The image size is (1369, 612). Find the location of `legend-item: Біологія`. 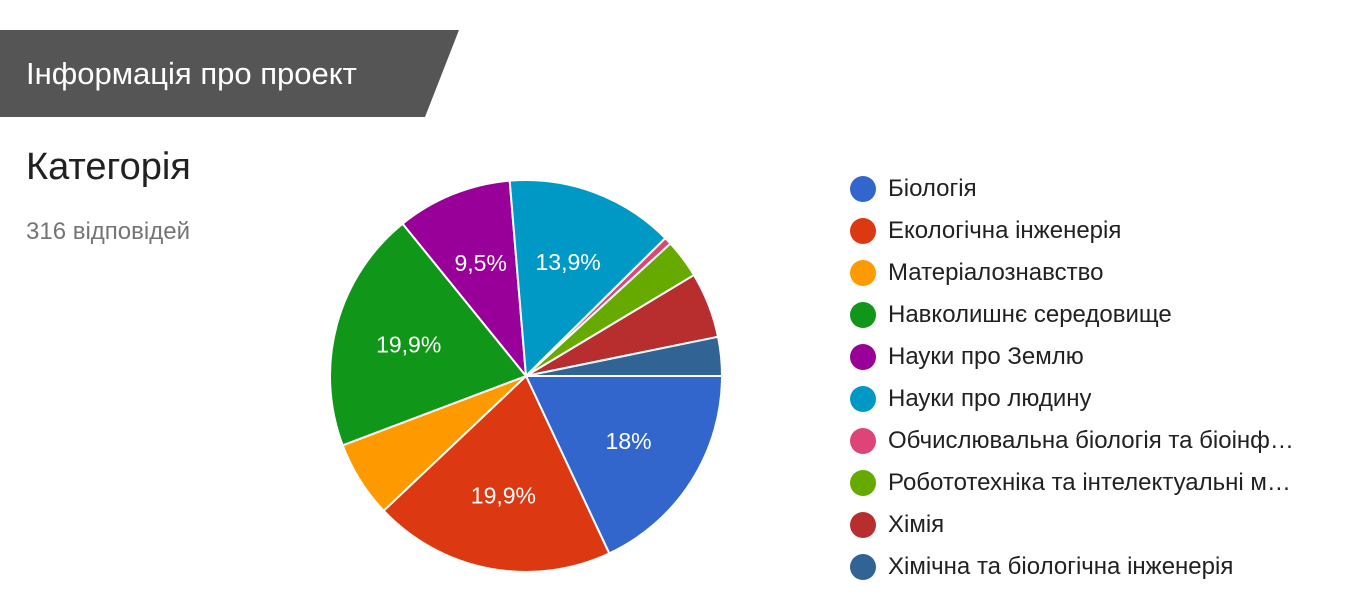

legend-item: Біологія is located at coordinates (1100, 189).